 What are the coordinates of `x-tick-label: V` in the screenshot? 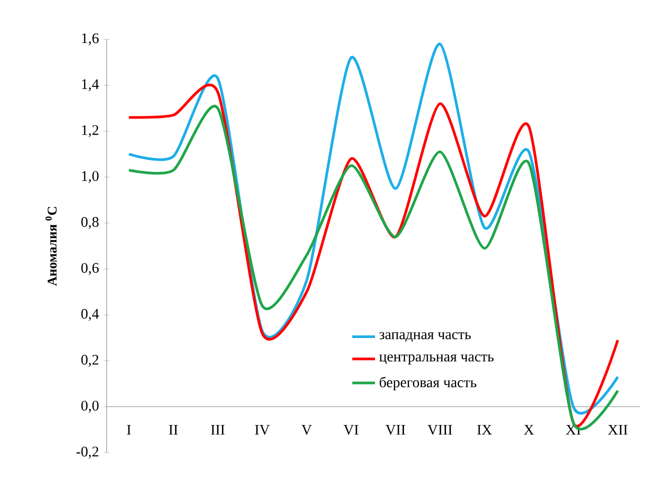 It's located at (307, 429).